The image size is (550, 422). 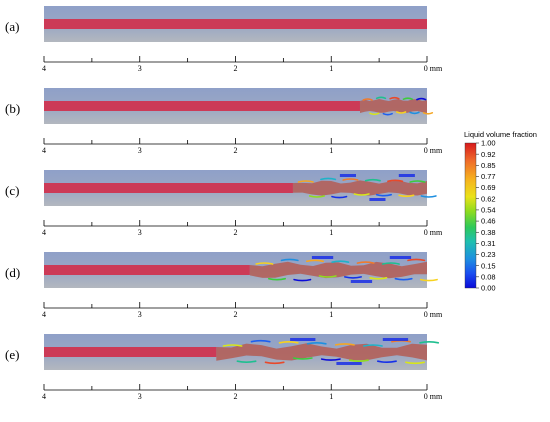 I want to click on panel-label: (a), so click(x=12, y=26).